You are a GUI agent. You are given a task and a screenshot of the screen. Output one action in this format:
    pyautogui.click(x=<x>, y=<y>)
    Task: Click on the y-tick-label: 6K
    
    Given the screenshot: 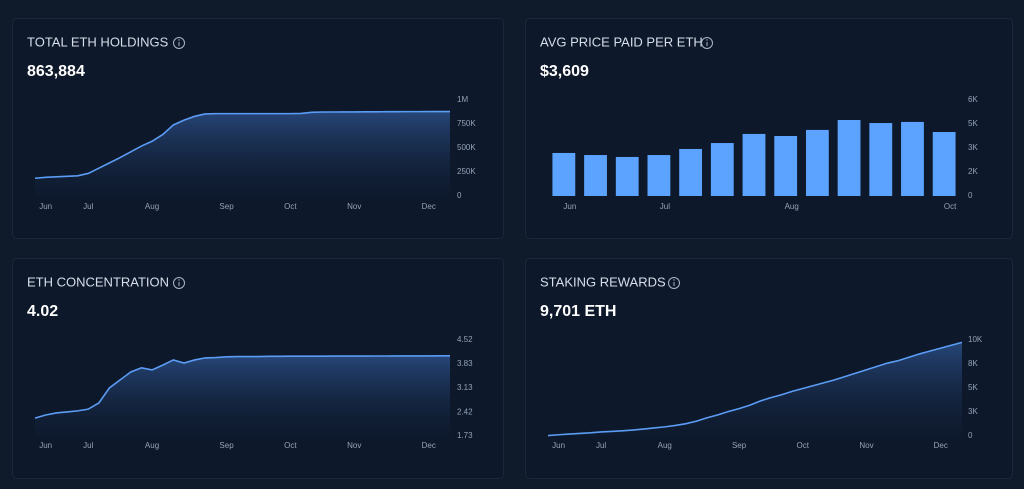 What is the action you would take?
    pyautogui.click(x=973, y=99)
    